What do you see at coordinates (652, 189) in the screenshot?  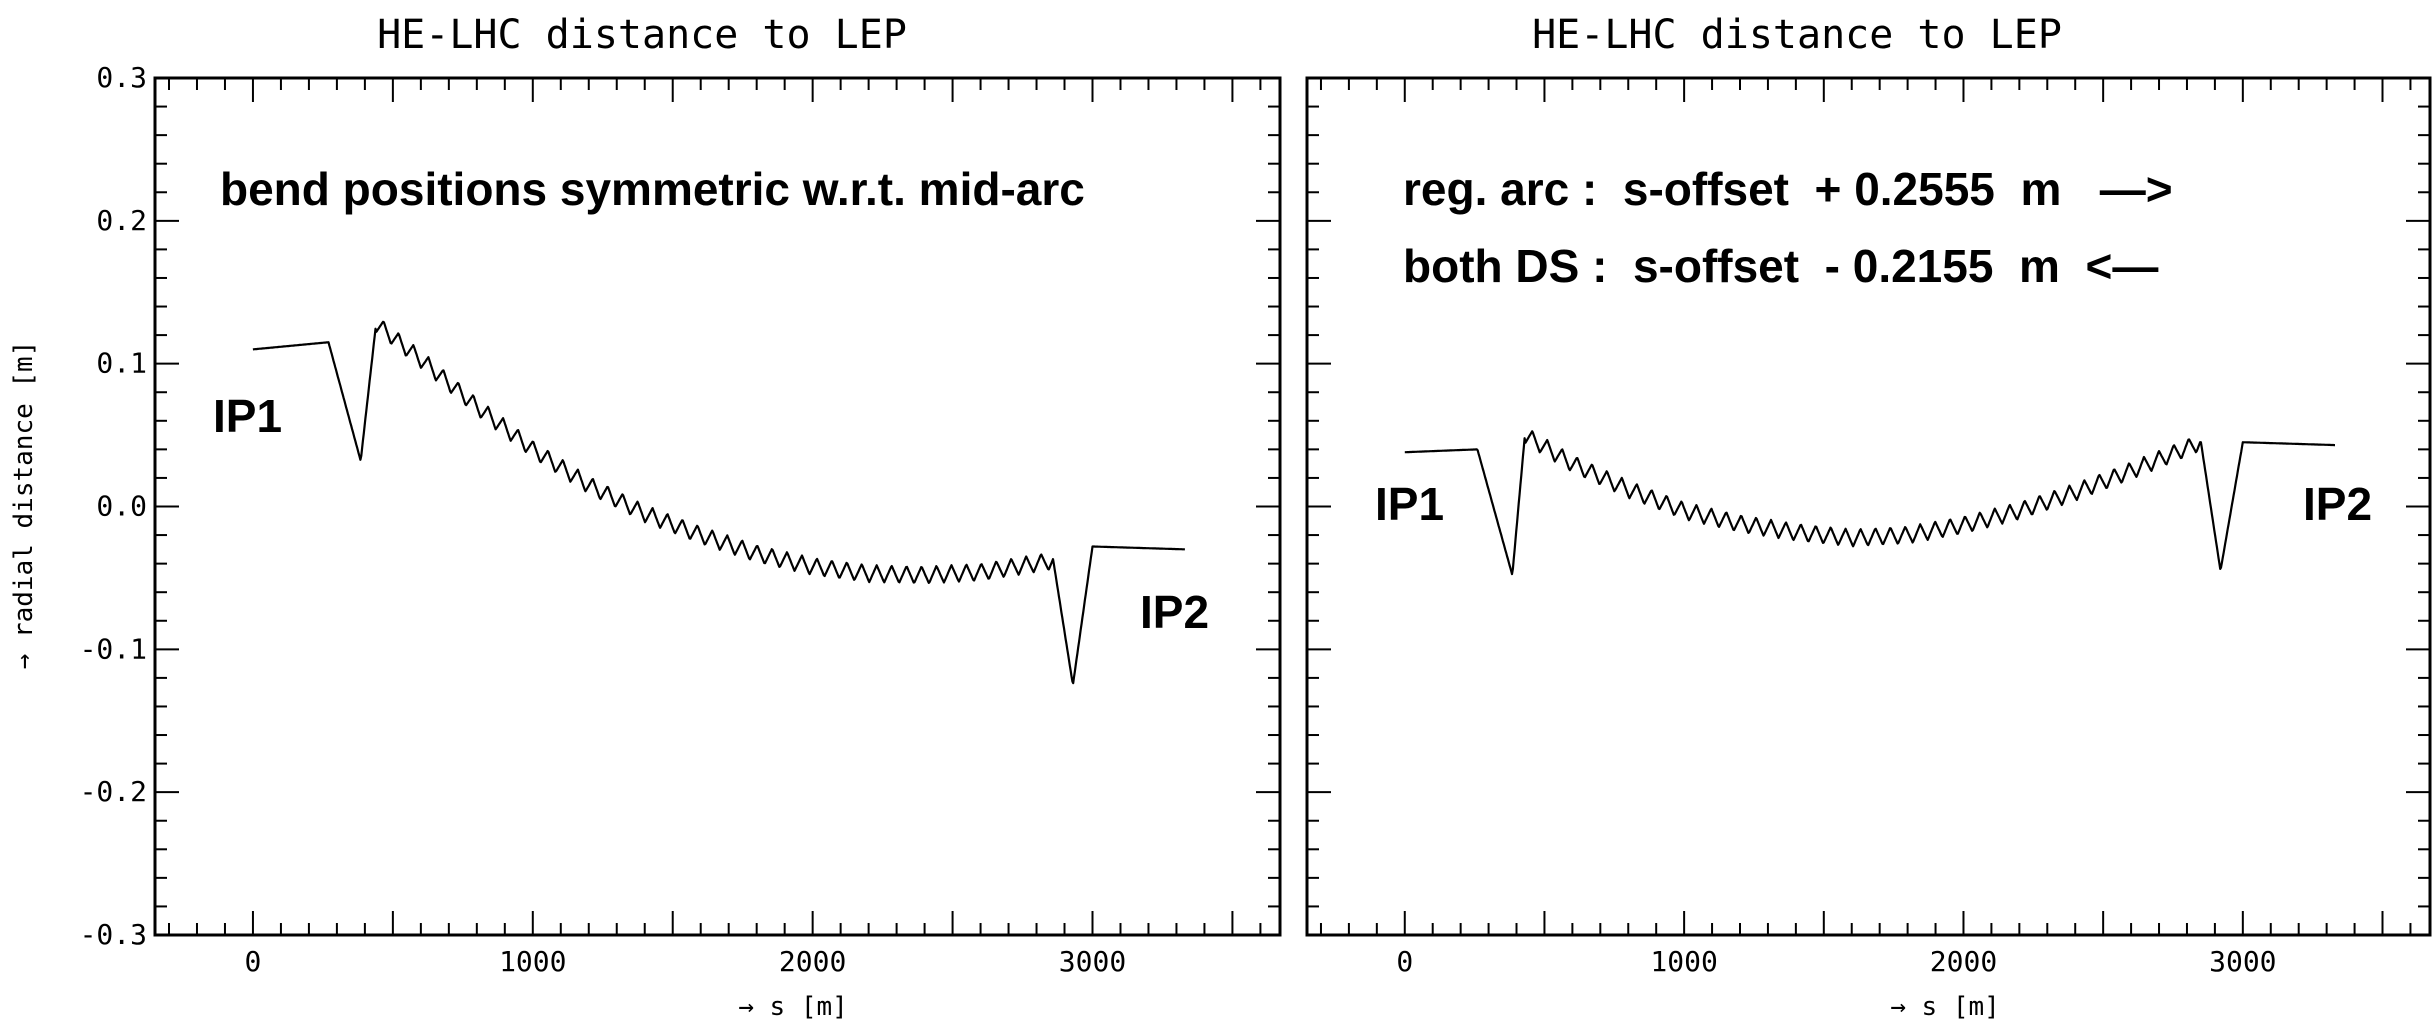 I see `left-annotation-symmetric: bend positions symmetric w.r.t. mid-arc` at bounding box center [652, 189].